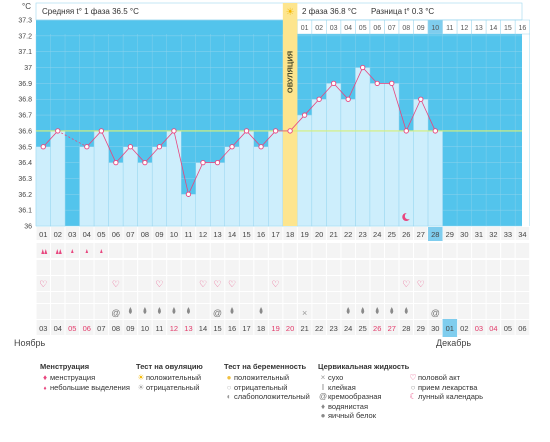  Describe the element at coordinates (43, 251) in the screenshot. I see `menstruation-icon` at that location.